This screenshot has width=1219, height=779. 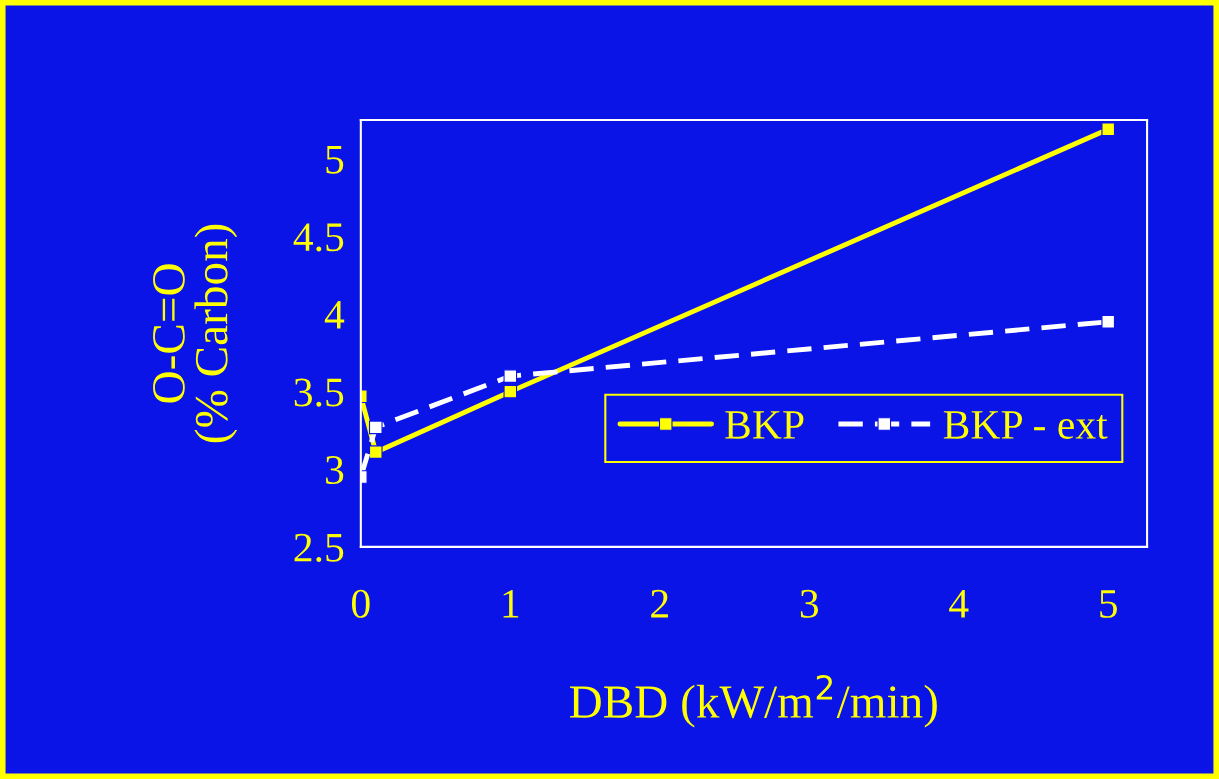 I want to click on y-tick-label: 3, so click(x=335, y=470).